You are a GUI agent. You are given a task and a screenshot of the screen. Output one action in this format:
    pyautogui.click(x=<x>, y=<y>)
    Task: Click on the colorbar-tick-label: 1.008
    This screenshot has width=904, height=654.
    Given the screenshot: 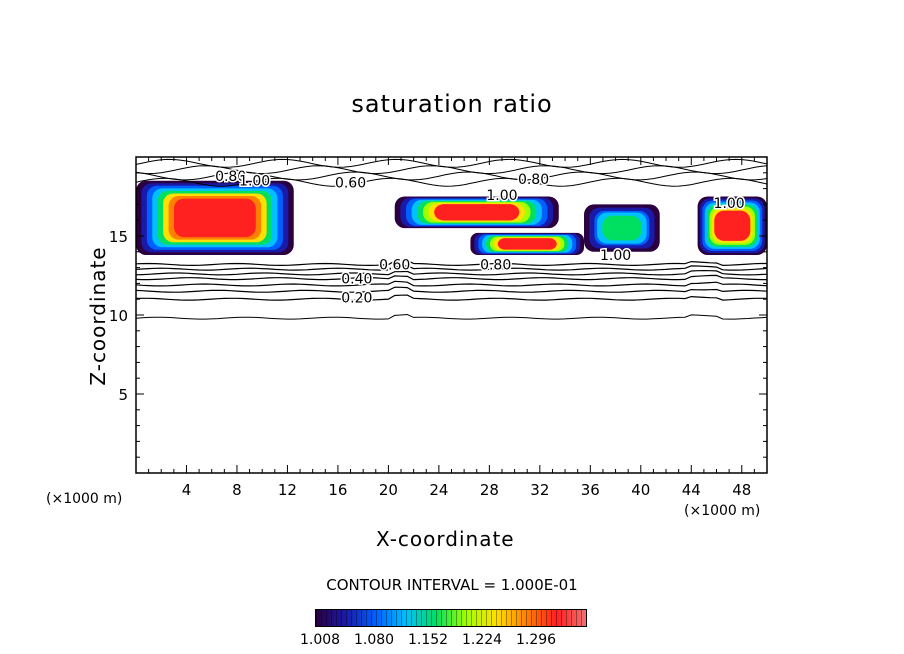 What is the action you would take?
    pyautogui.click(x=320, y=640)
    